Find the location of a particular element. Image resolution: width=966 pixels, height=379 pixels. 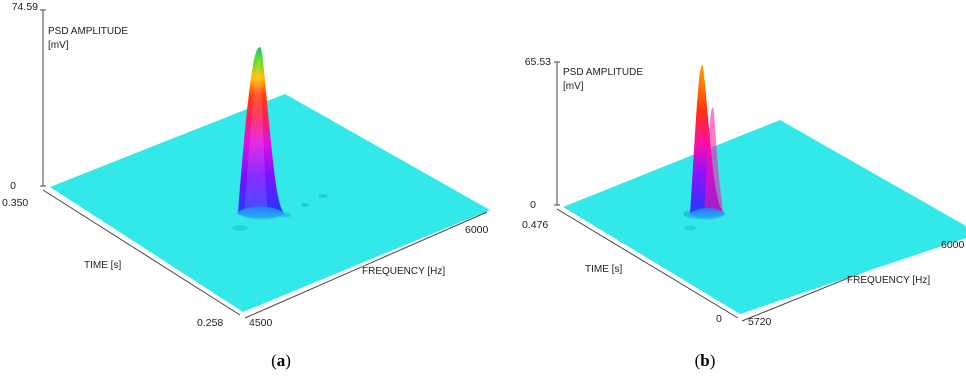

z-axis-label-b-2: [mV] is located at coordinates (573, 86).